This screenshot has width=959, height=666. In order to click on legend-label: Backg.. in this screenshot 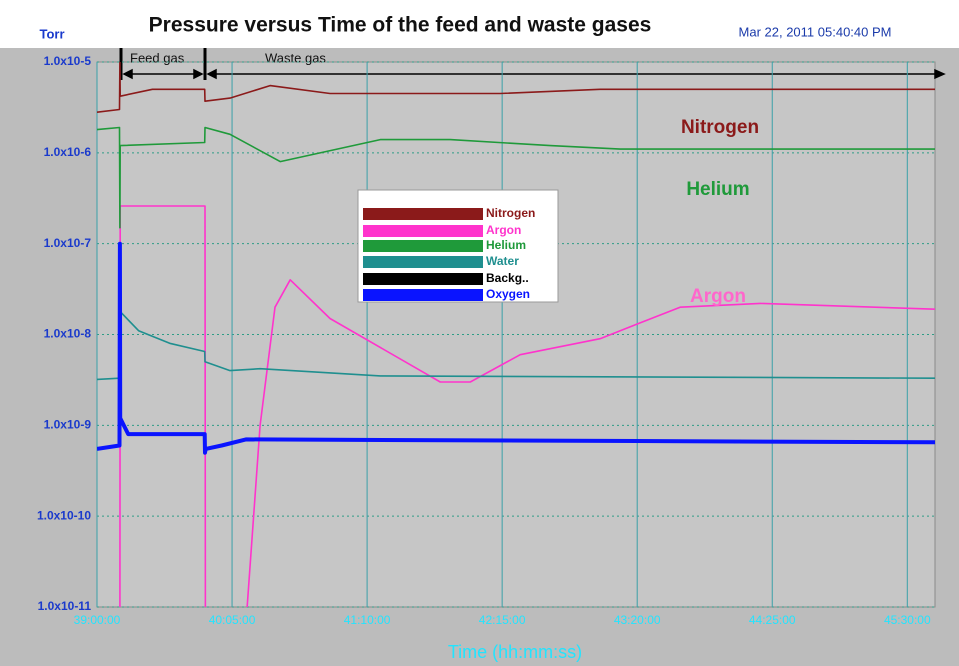, I will do `click(507, 278)`.